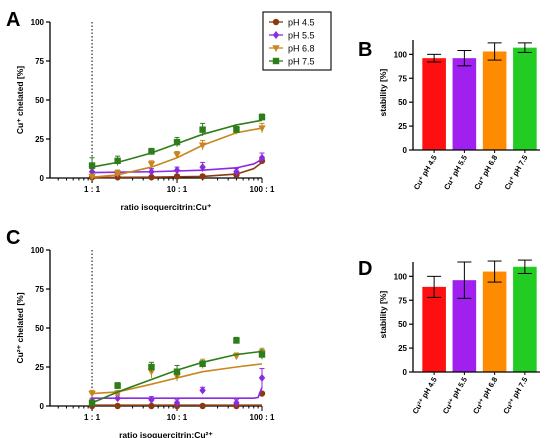 This screenshot has width=550, height=438. I want to click on chart-b-y-tick-label: 100, so click(401, 54).